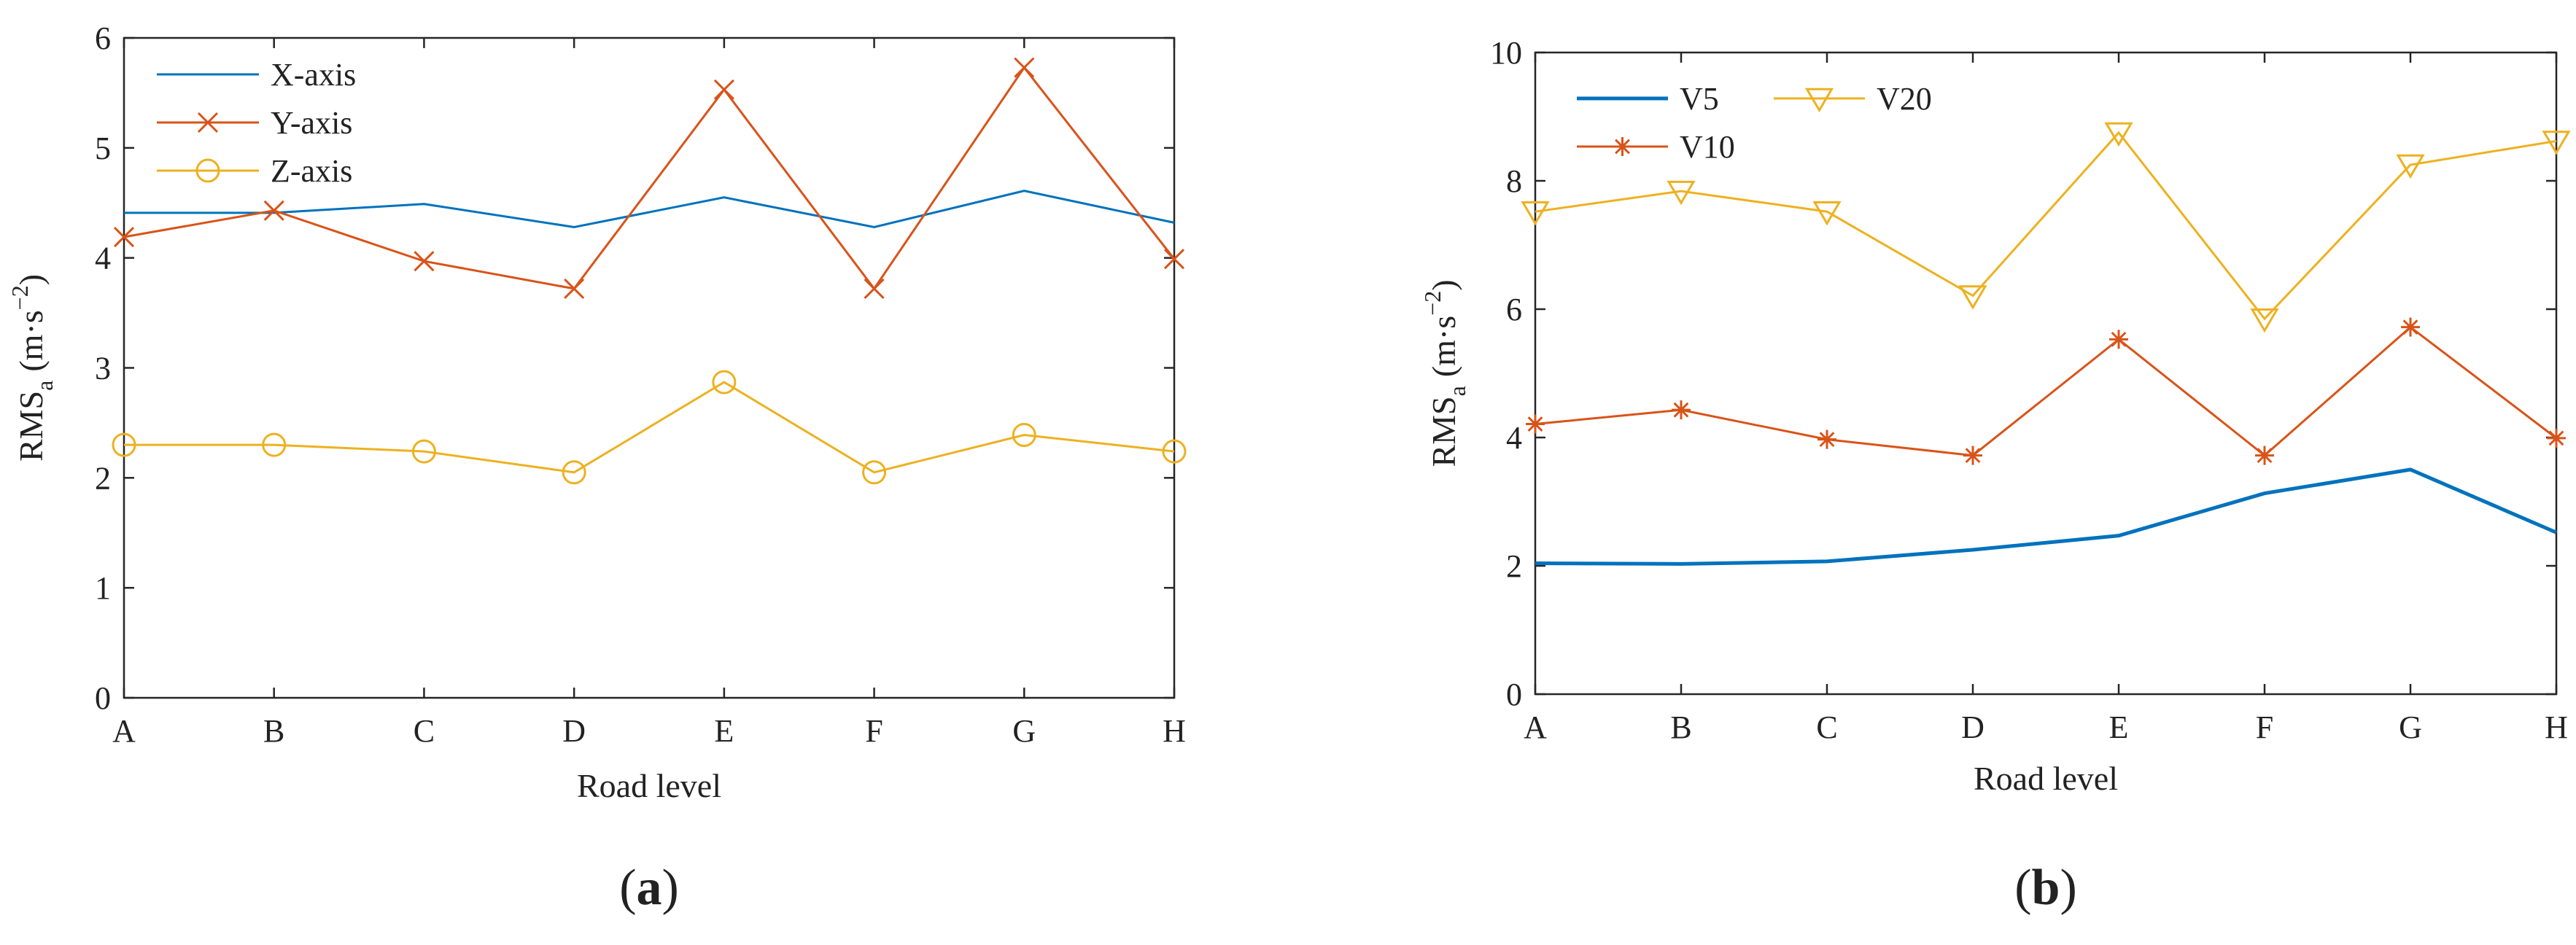  What do you see at coordinates (1656, 147) in the screenshot?
I see `legend-entry: V10` at bounding box center [1656, 147].